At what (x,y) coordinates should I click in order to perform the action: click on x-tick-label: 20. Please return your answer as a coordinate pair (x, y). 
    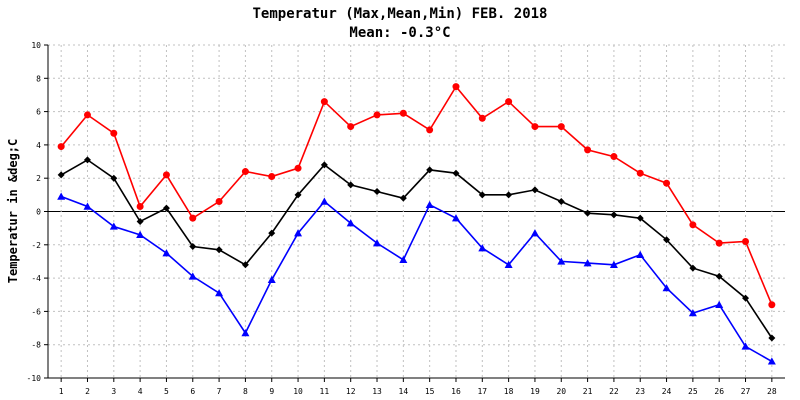
    Looking at the image, I should click on (561, 391).